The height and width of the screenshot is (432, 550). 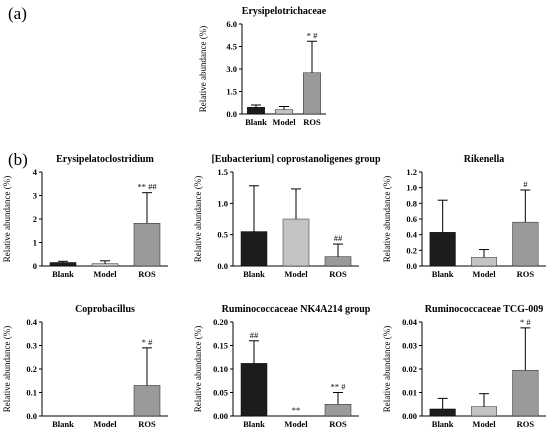 I want to click on y-tick-label: 3, so click(x=35, y=196).